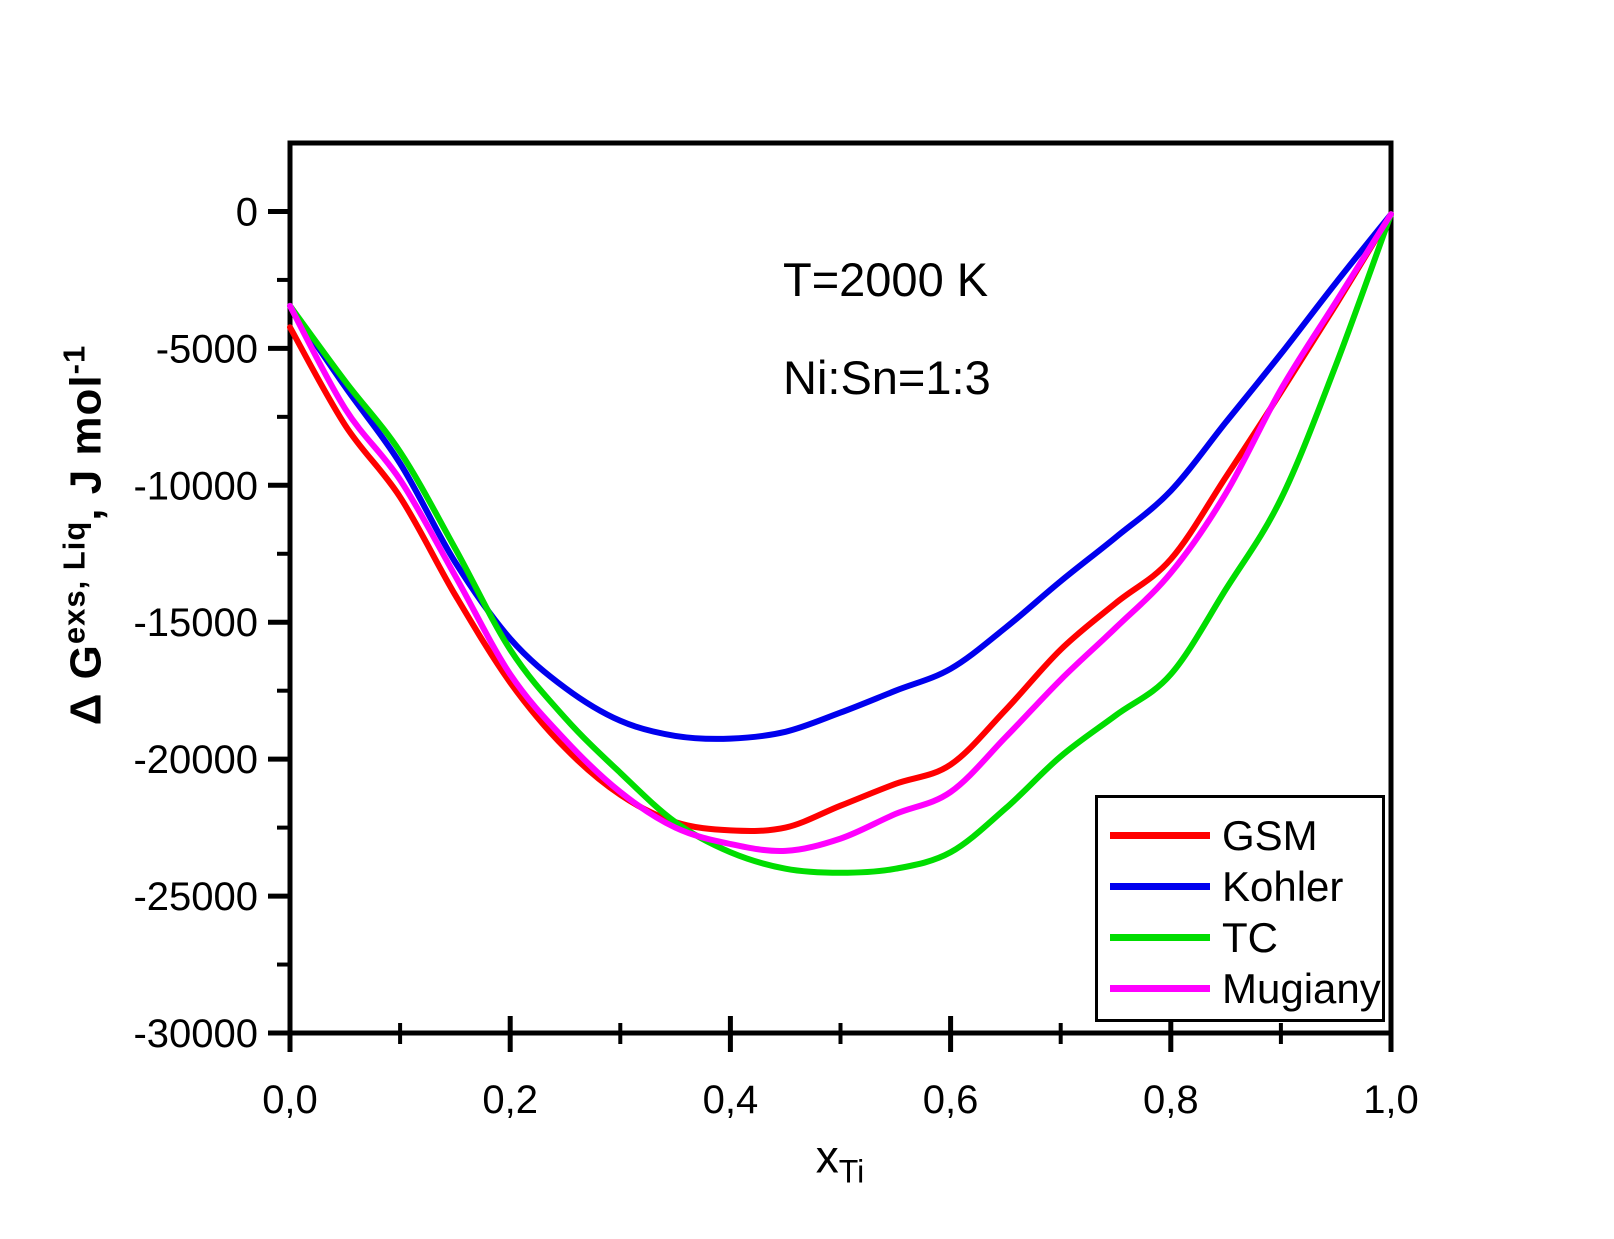  What do you see at coordinates (1270, 835) in the screenshot?
I see `legend-label-gsm: GSM` at bounding box center [1270, 835].